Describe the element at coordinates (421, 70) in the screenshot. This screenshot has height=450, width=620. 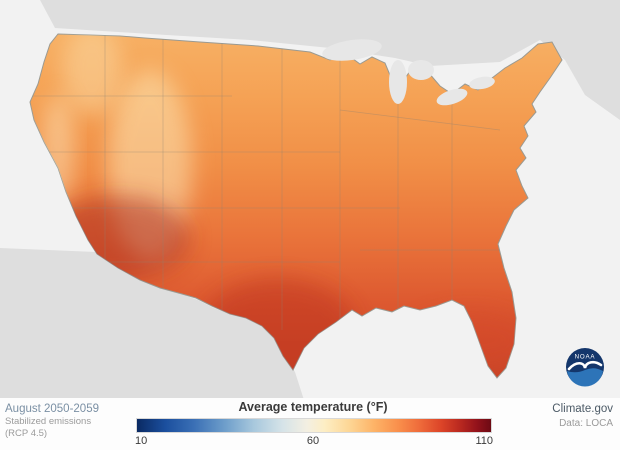
I see `lake-huron` at that location.